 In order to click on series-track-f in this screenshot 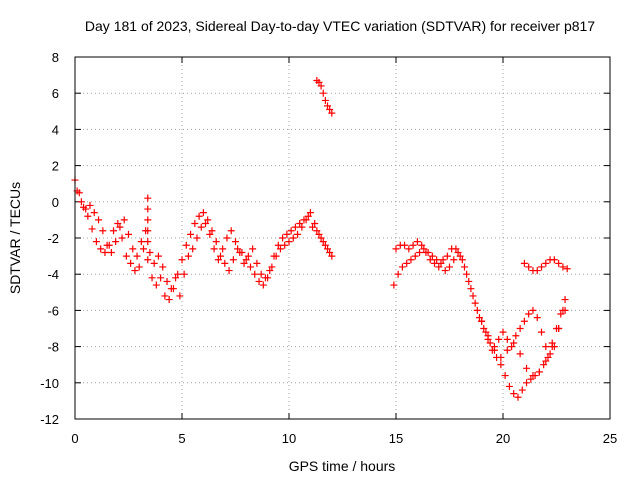, I will do `click(523, 343)`.